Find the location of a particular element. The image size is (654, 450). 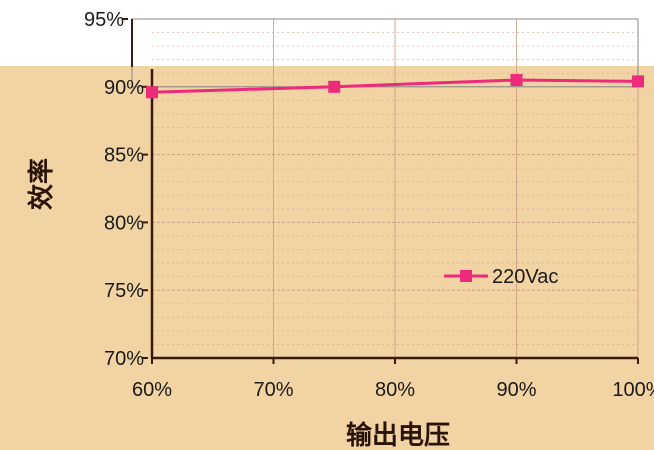

x-tick-label: 70% is located at coordinates (273, 390).